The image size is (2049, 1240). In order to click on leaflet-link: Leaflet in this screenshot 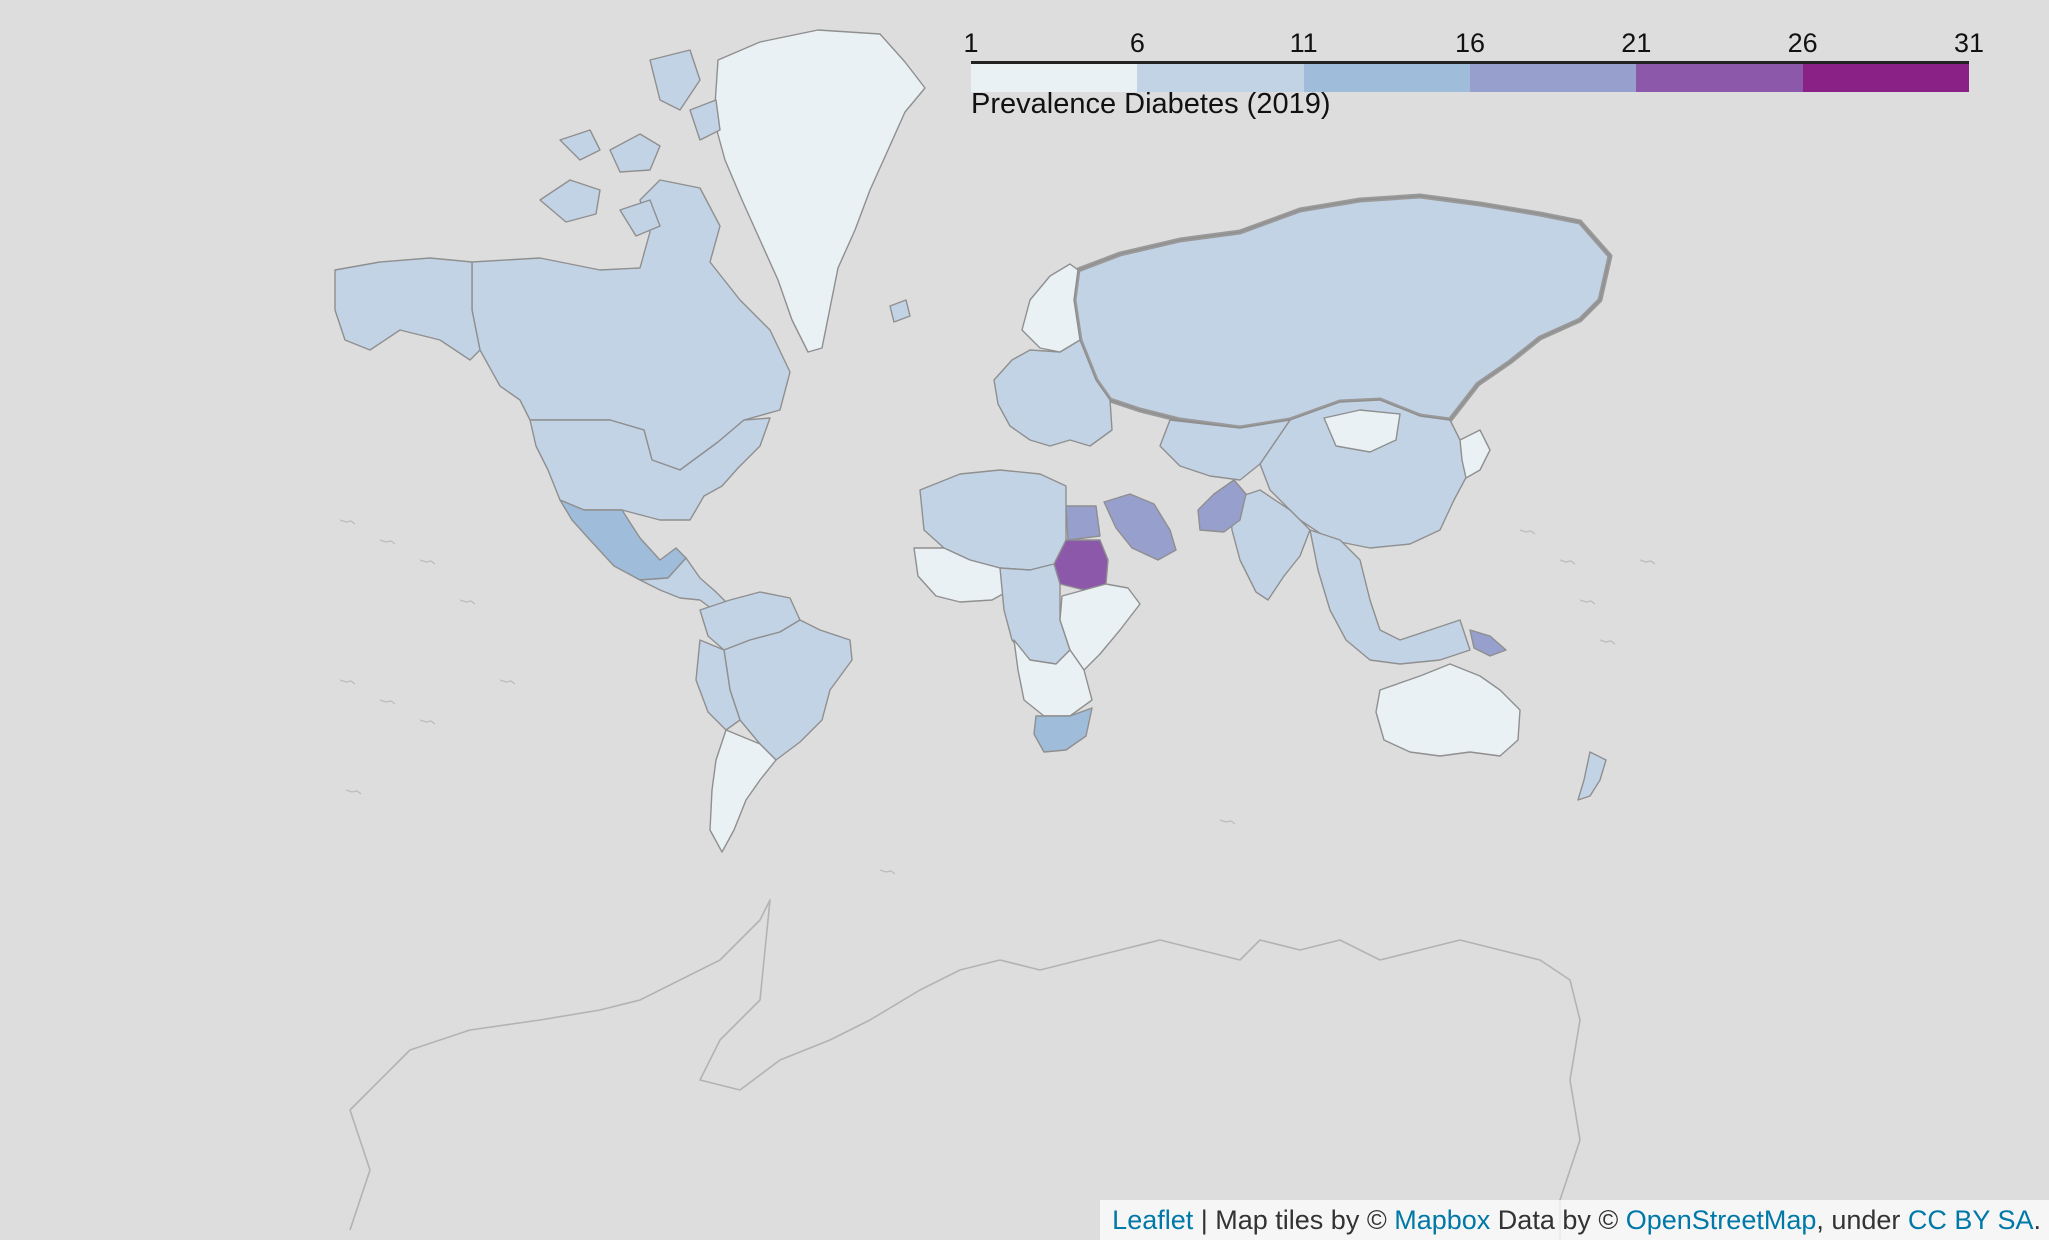, I will do `click(1153, 1220)`.